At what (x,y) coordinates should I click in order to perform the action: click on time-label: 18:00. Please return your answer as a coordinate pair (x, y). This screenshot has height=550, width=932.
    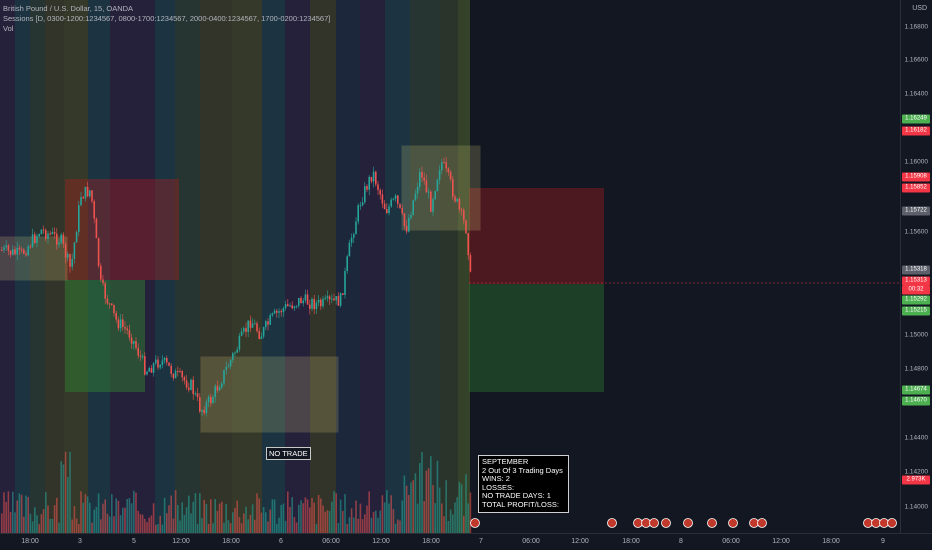
    Looking at the image, I should click on (431, 541).